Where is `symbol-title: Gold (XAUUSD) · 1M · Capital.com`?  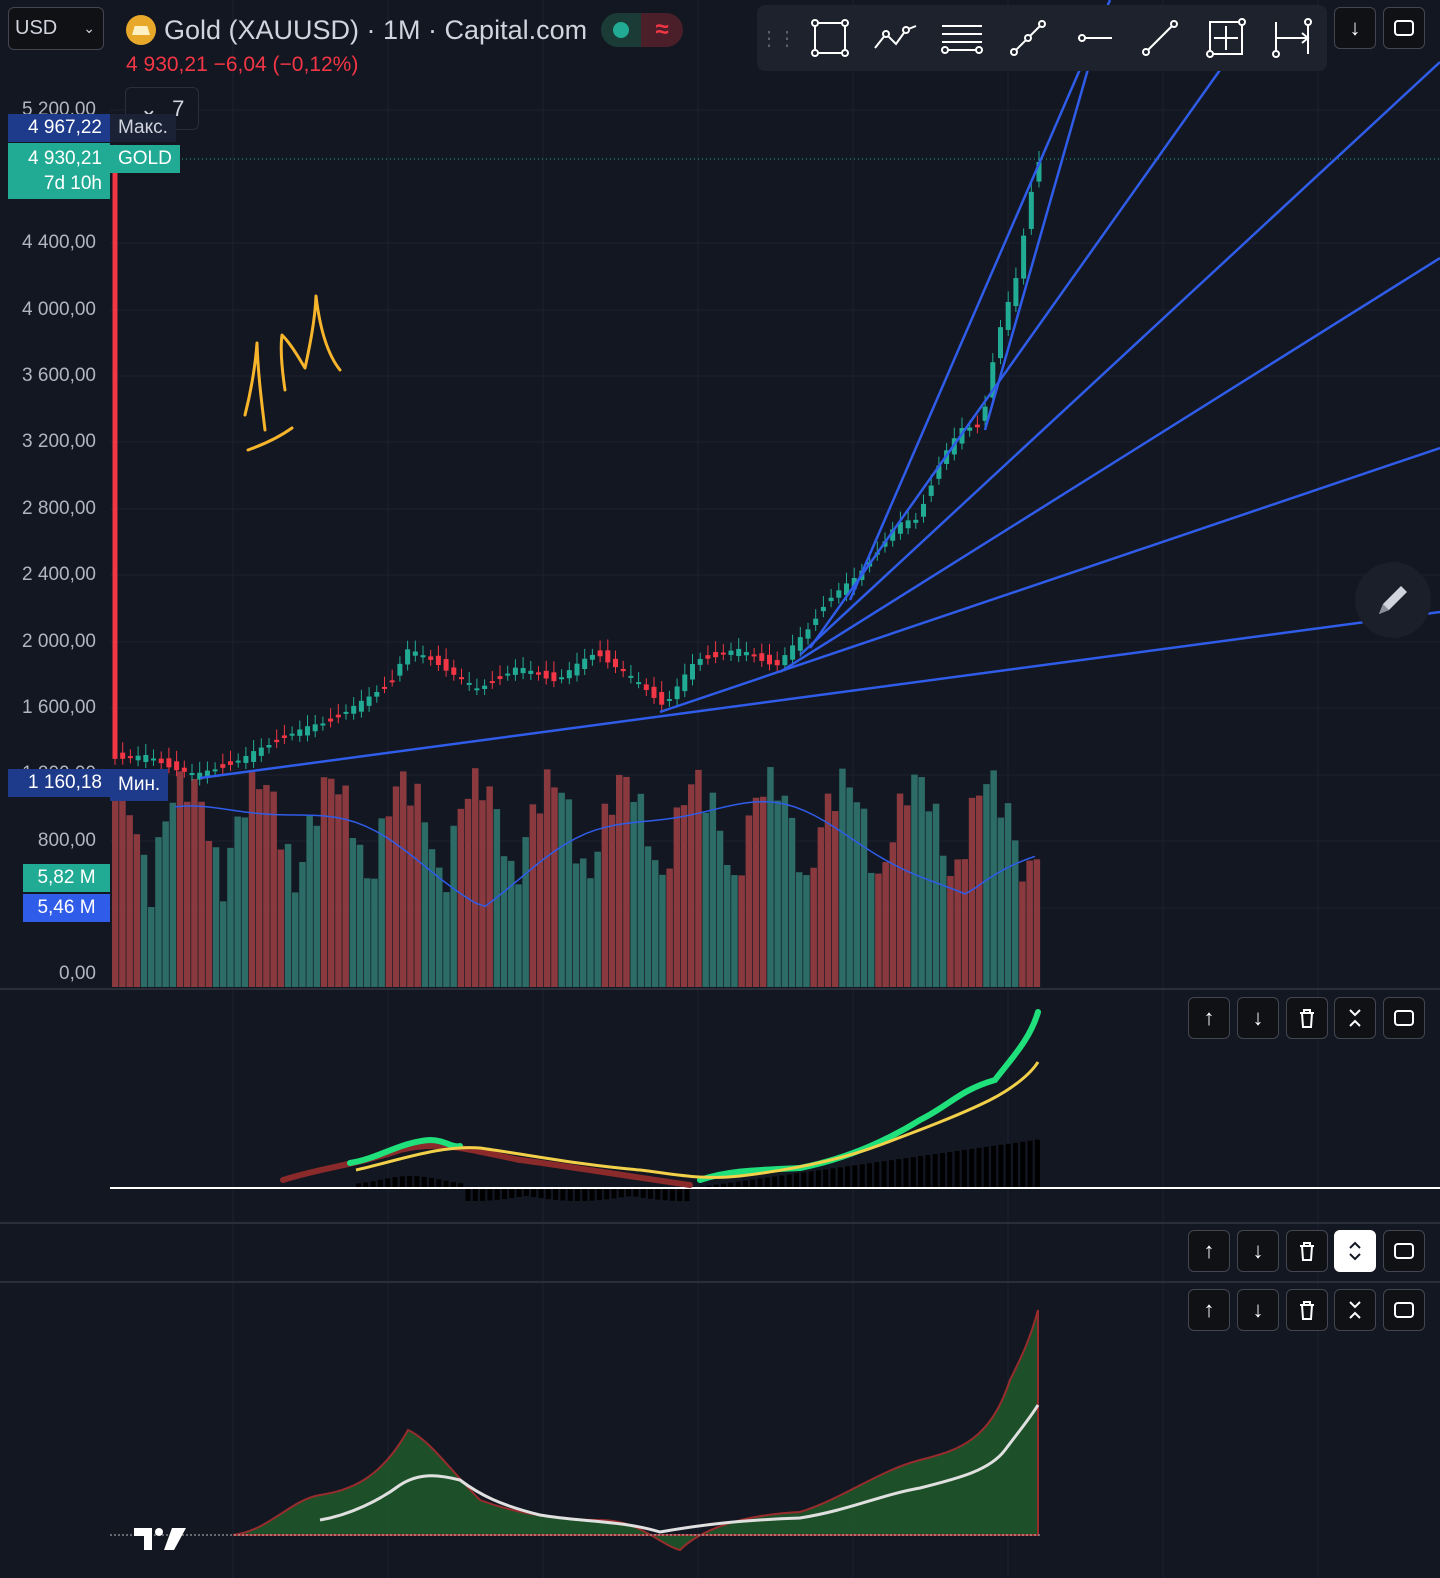 symbol-title: Gold (XAUUSD) · 1M · Capital.com is located at coordinates (376, 29).